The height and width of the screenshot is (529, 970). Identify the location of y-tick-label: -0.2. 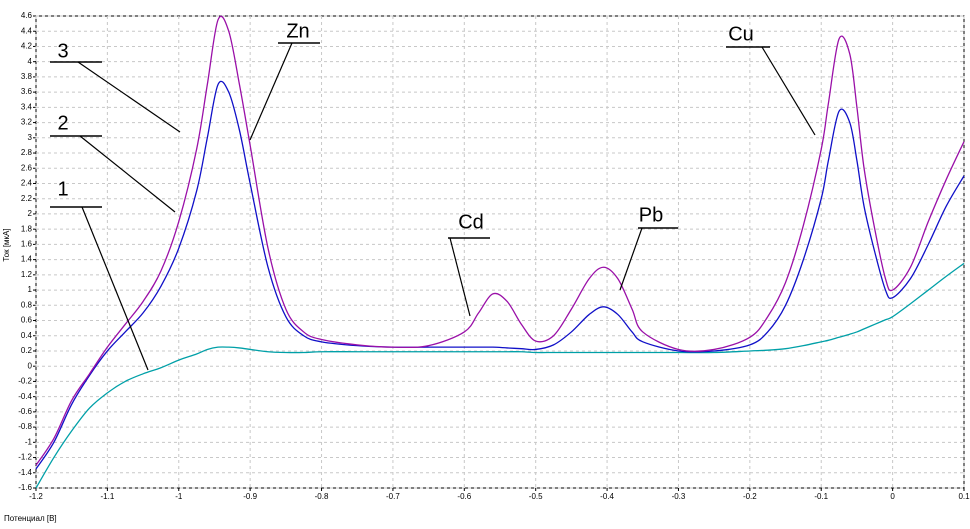
(25, 381).